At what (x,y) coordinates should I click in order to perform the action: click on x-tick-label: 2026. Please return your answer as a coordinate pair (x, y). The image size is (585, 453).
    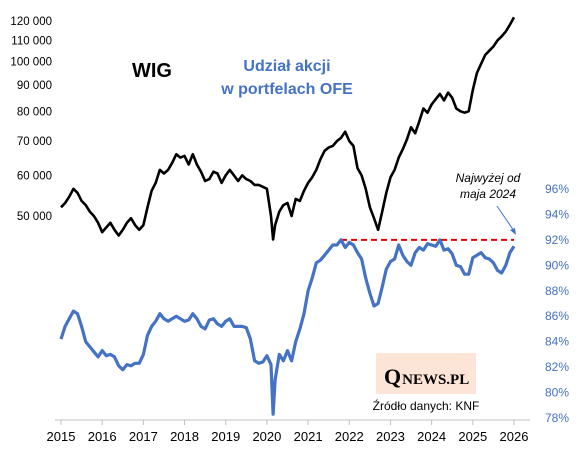
    Looking at the image, I should click on (514, 436).